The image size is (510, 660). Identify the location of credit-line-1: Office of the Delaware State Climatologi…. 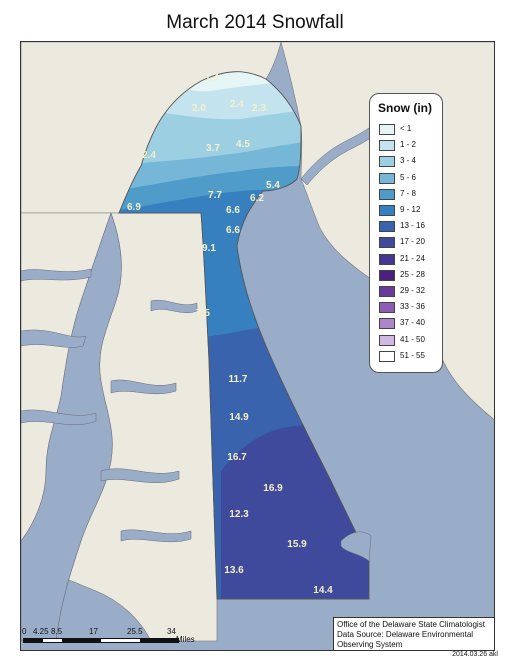
(411, 624).